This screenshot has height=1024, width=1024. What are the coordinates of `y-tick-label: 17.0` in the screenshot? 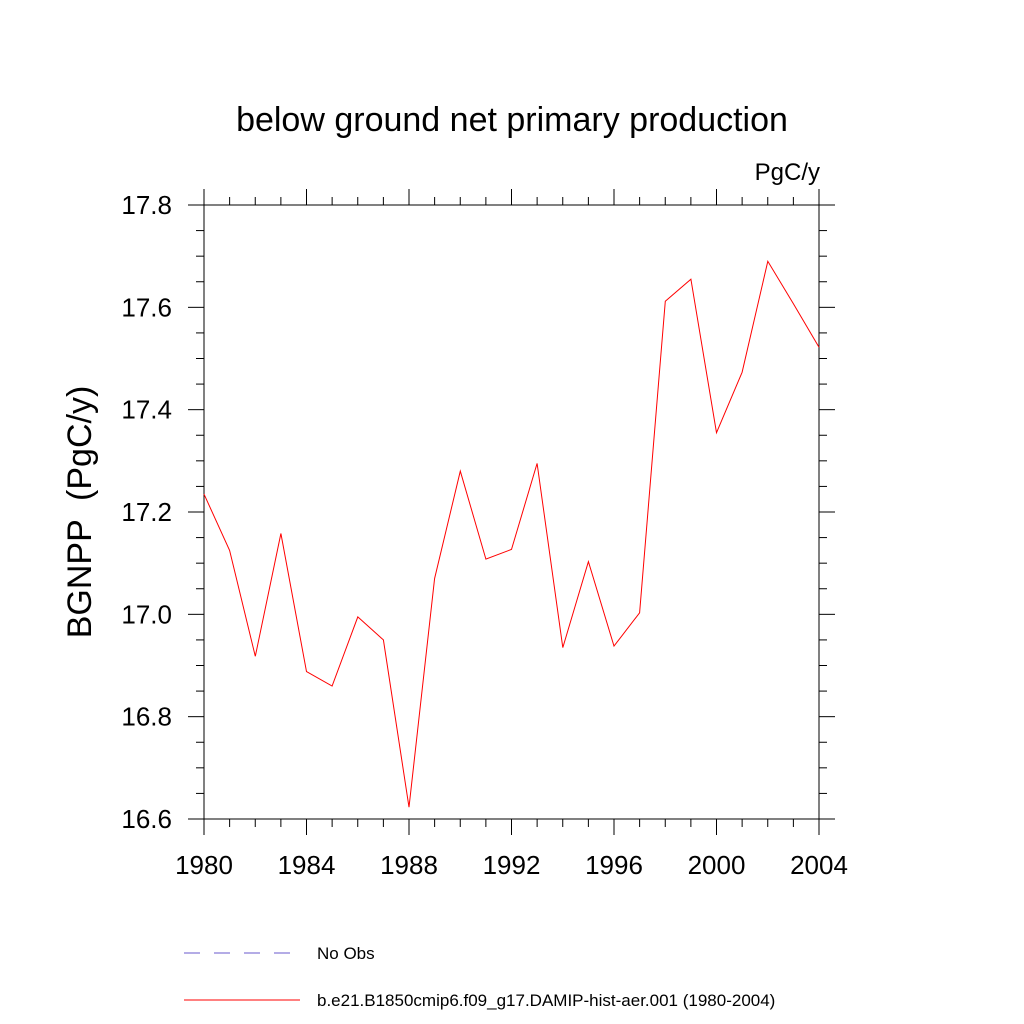 It's located at (146, 614).